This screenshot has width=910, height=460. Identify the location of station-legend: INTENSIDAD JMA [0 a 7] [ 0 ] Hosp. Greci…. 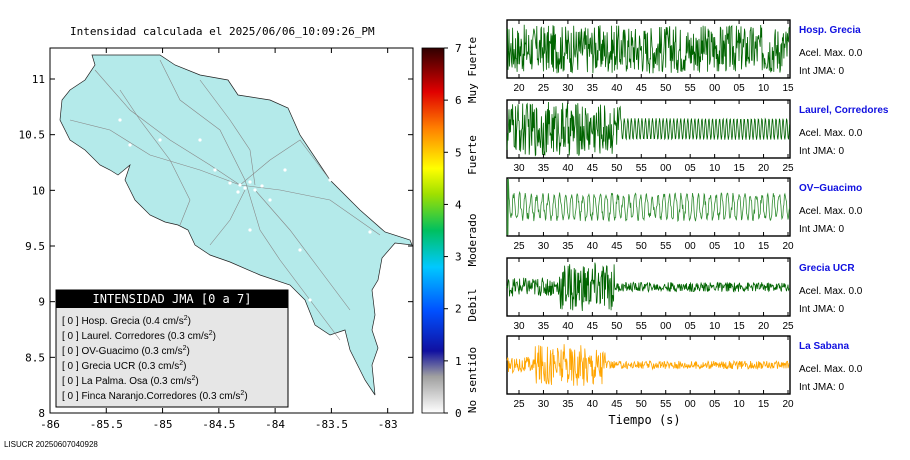
(172, 348).